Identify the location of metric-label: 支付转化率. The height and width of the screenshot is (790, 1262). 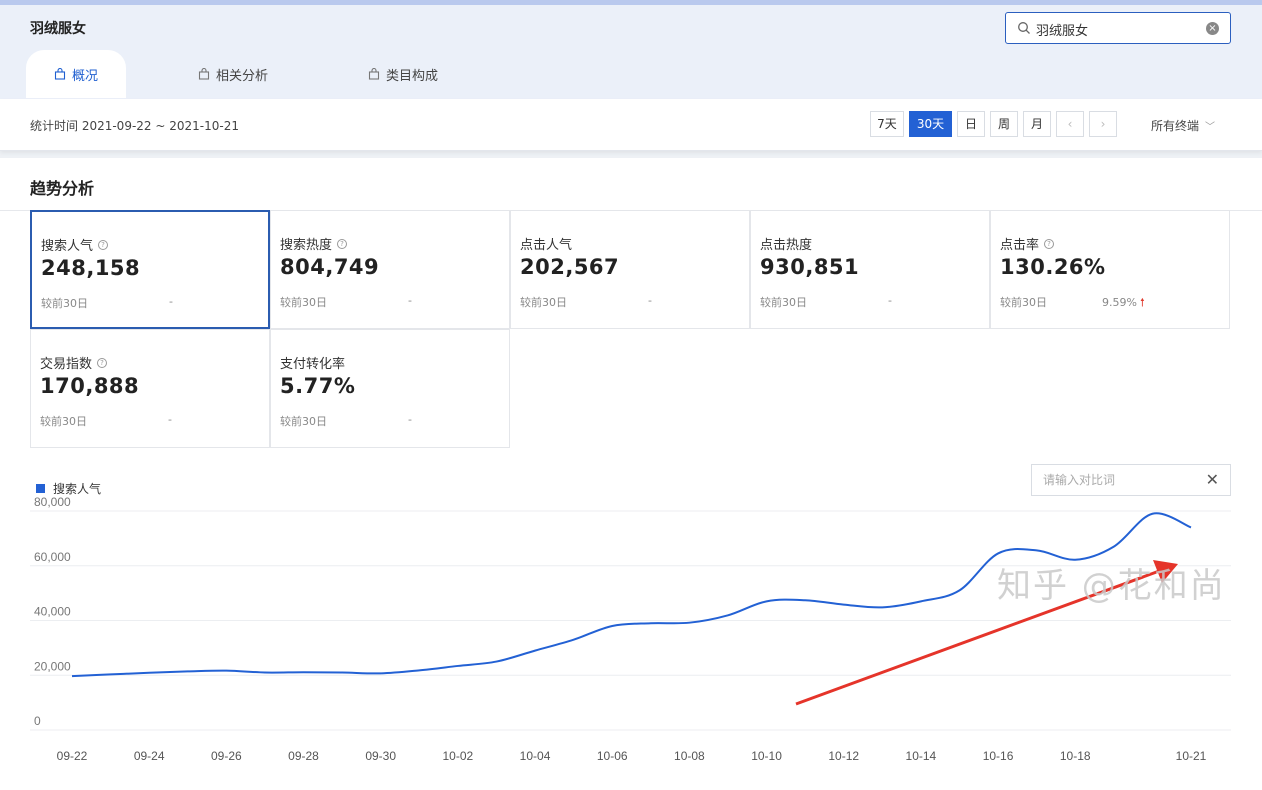
(313, 364).